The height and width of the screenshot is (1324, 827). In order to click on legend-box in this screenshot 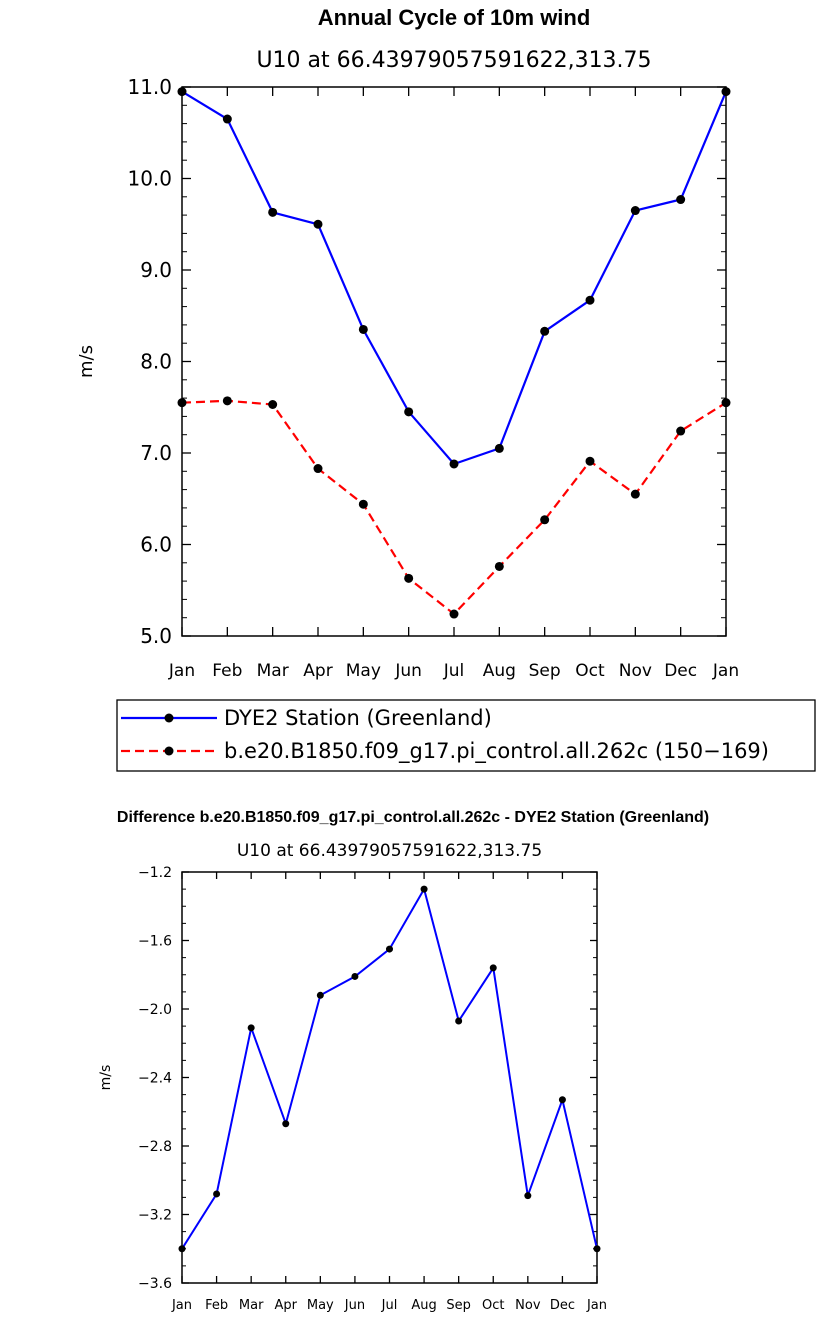, I will do `click(466, 735)`.